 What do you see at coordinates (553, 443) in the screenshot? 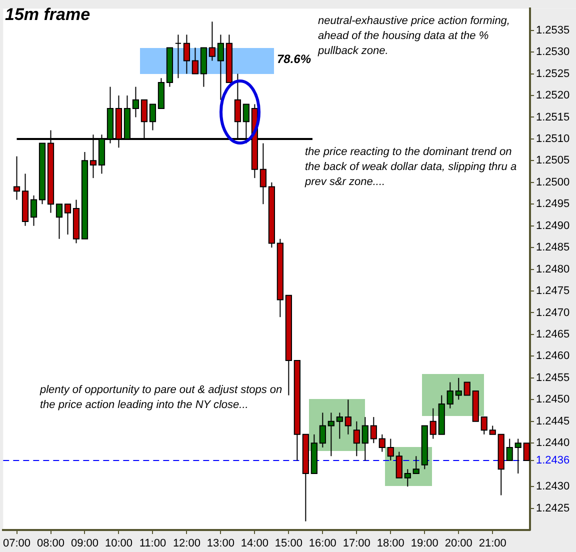
I see `y-tick-label: 1.2440` at bounding box center [553, 443].